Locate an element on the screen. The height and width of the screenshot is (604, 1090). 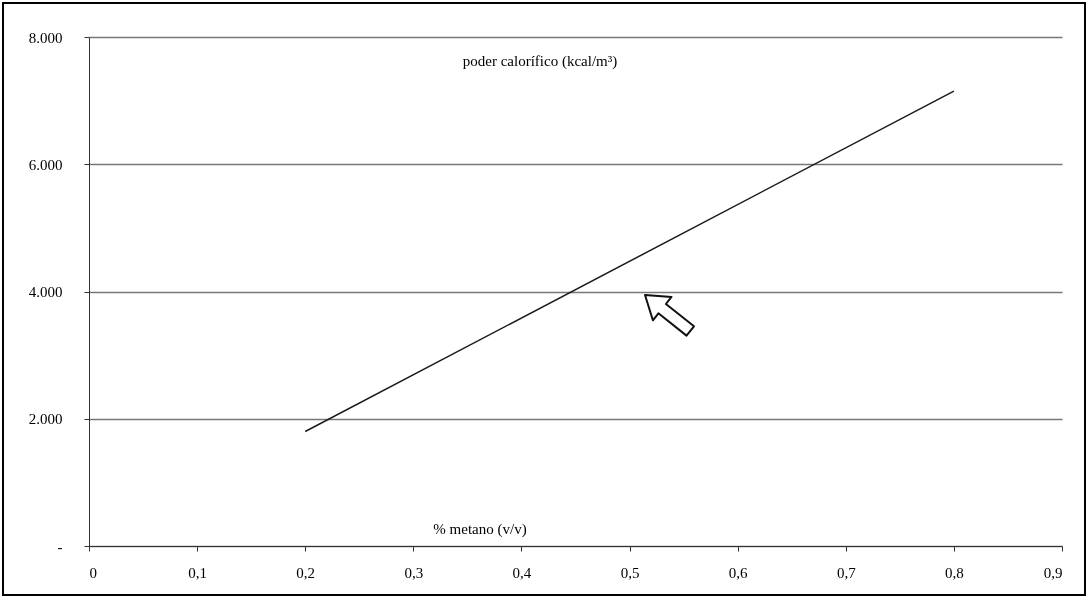
x-tick-label: 0,9 is located at coordinates (1053, 572).